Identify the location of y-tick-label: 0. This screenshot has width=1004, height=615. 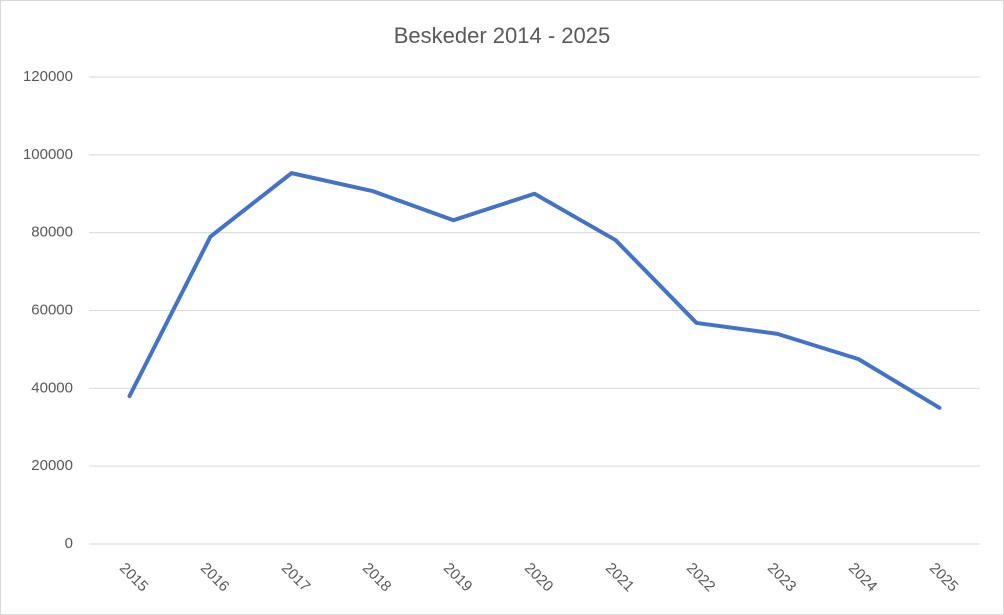
(69, 543).